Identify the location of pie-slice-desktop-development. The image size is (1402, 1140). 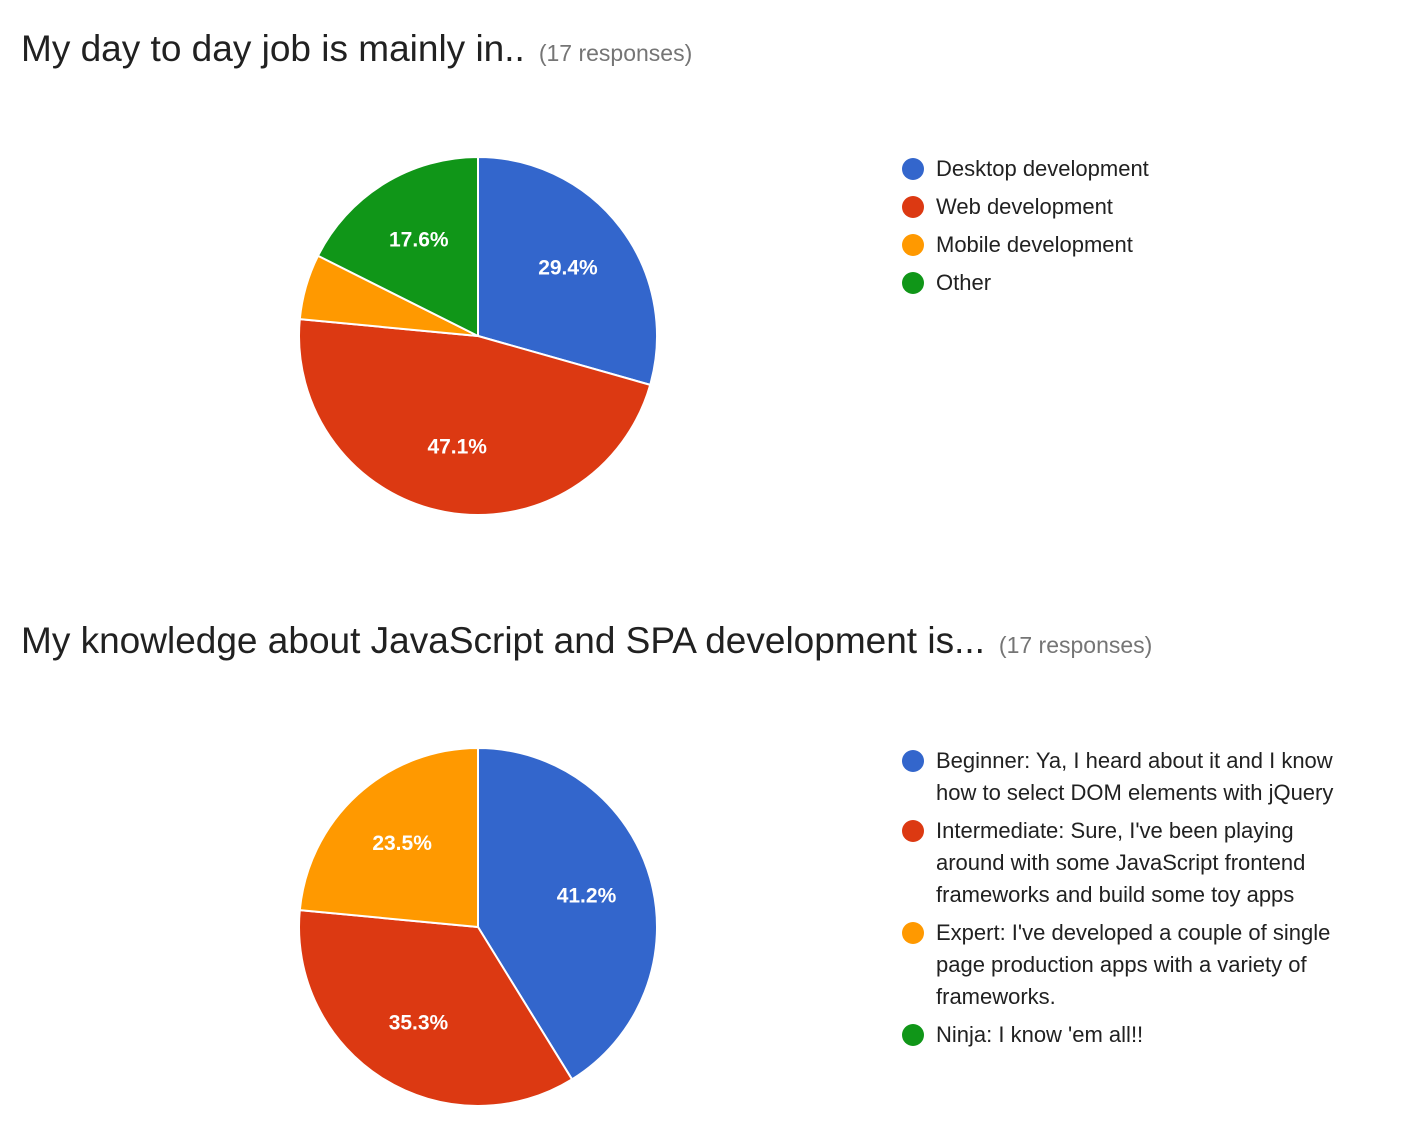
(567, 271).